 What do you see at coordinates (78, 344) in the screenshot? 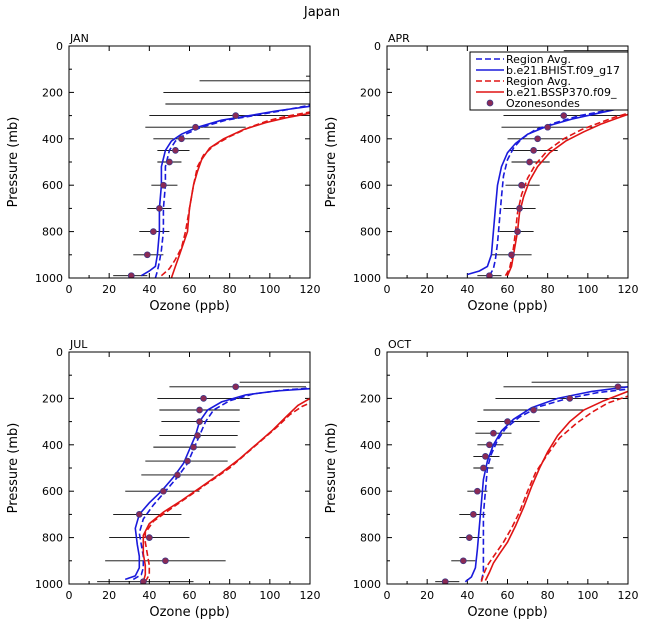
I see `panel-label: JUL` at bounding box center [78, 344].